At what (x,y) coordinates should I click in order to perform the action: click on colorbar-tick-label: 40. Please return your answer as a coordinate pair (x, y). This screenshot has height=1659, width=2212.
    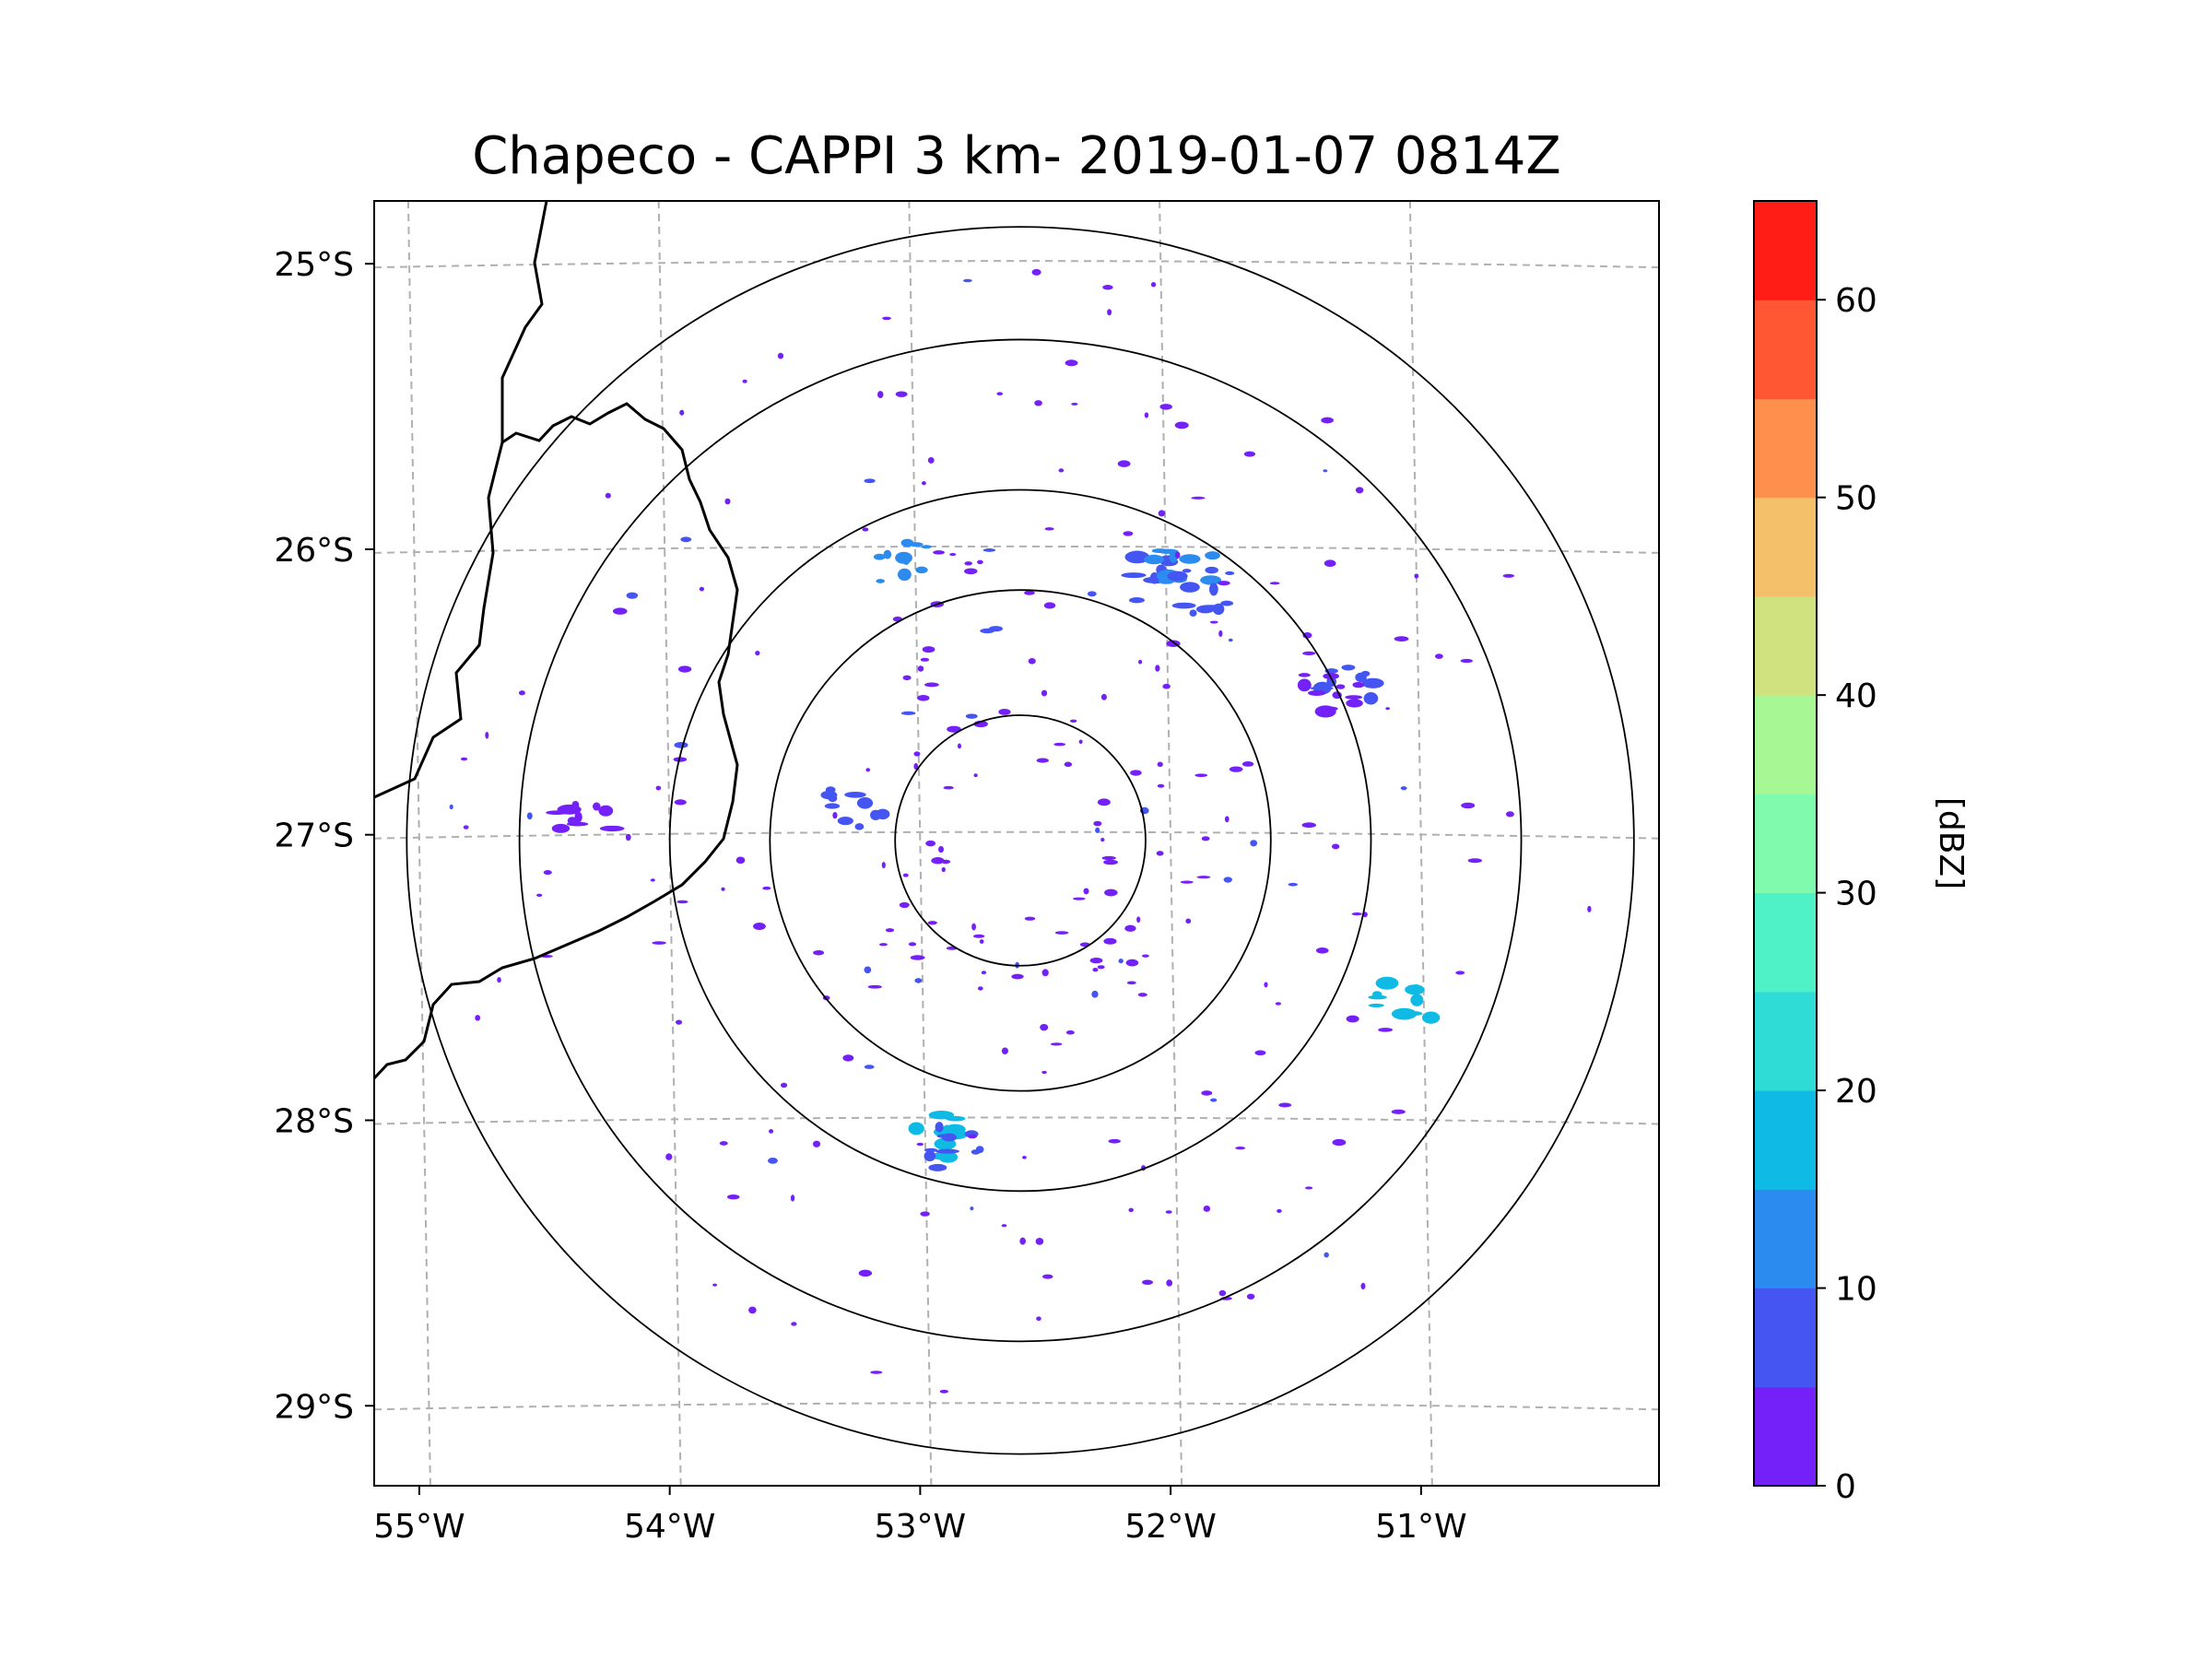
    Looking at the image, I should click on (1856, 696).